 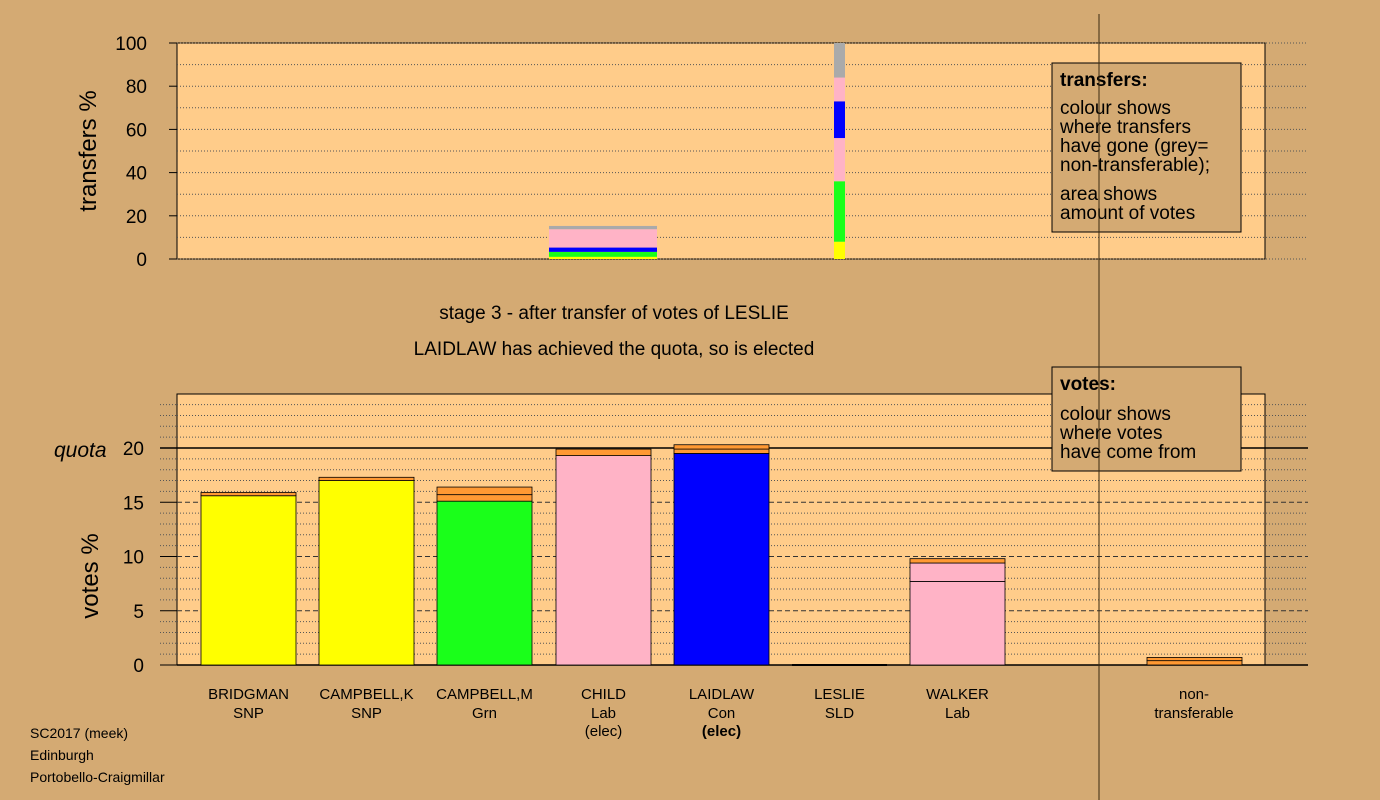 I want to click on y-tick-label: 5, so click(x=138, y=612).